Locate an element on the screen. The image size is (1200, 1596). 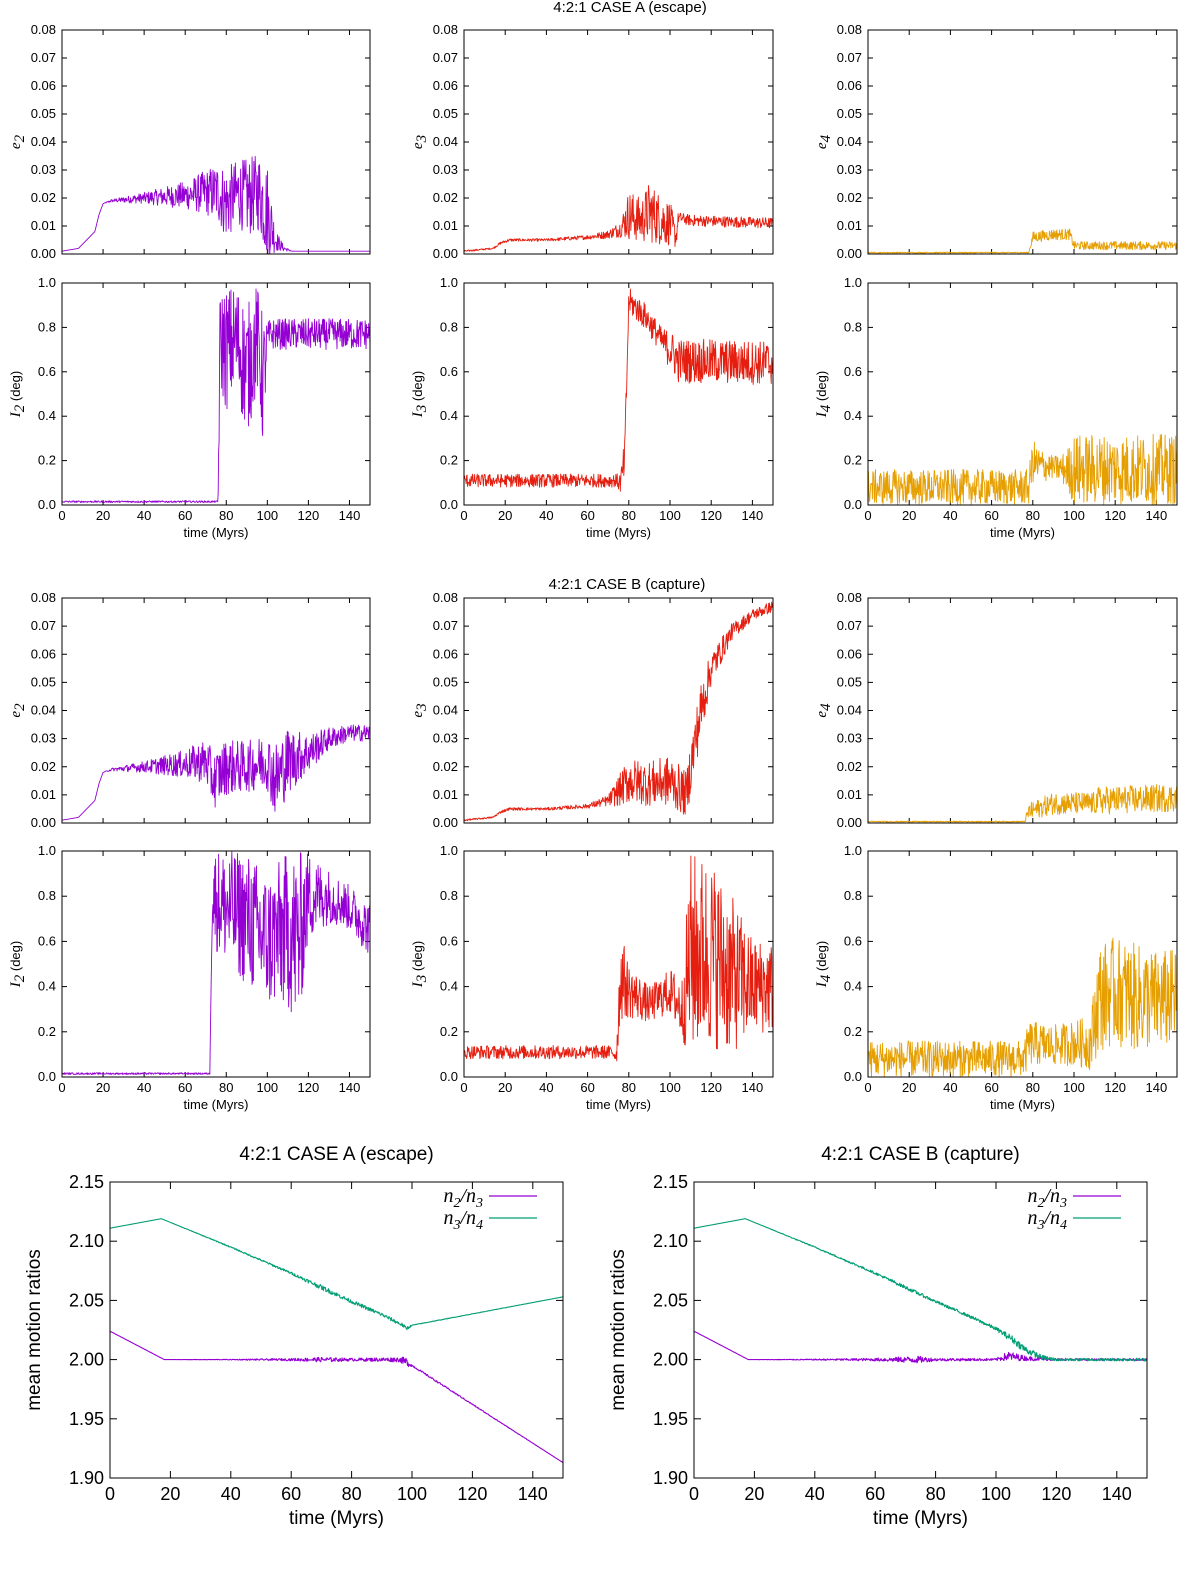
chart-panel-b-e2: 0.00 0.01 0.02 0.03 0.04 0.05 0.06 0.07 0.08 e2 is located at coordinates (189, 710).